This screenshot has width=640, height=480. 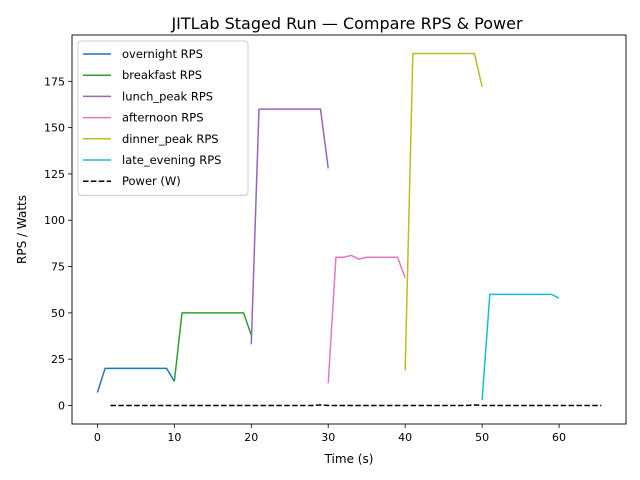 What do you see at coordinates (328, 437) in the screenshot?
I see `x-tick-label: 30` at bounding box center [328, 437].